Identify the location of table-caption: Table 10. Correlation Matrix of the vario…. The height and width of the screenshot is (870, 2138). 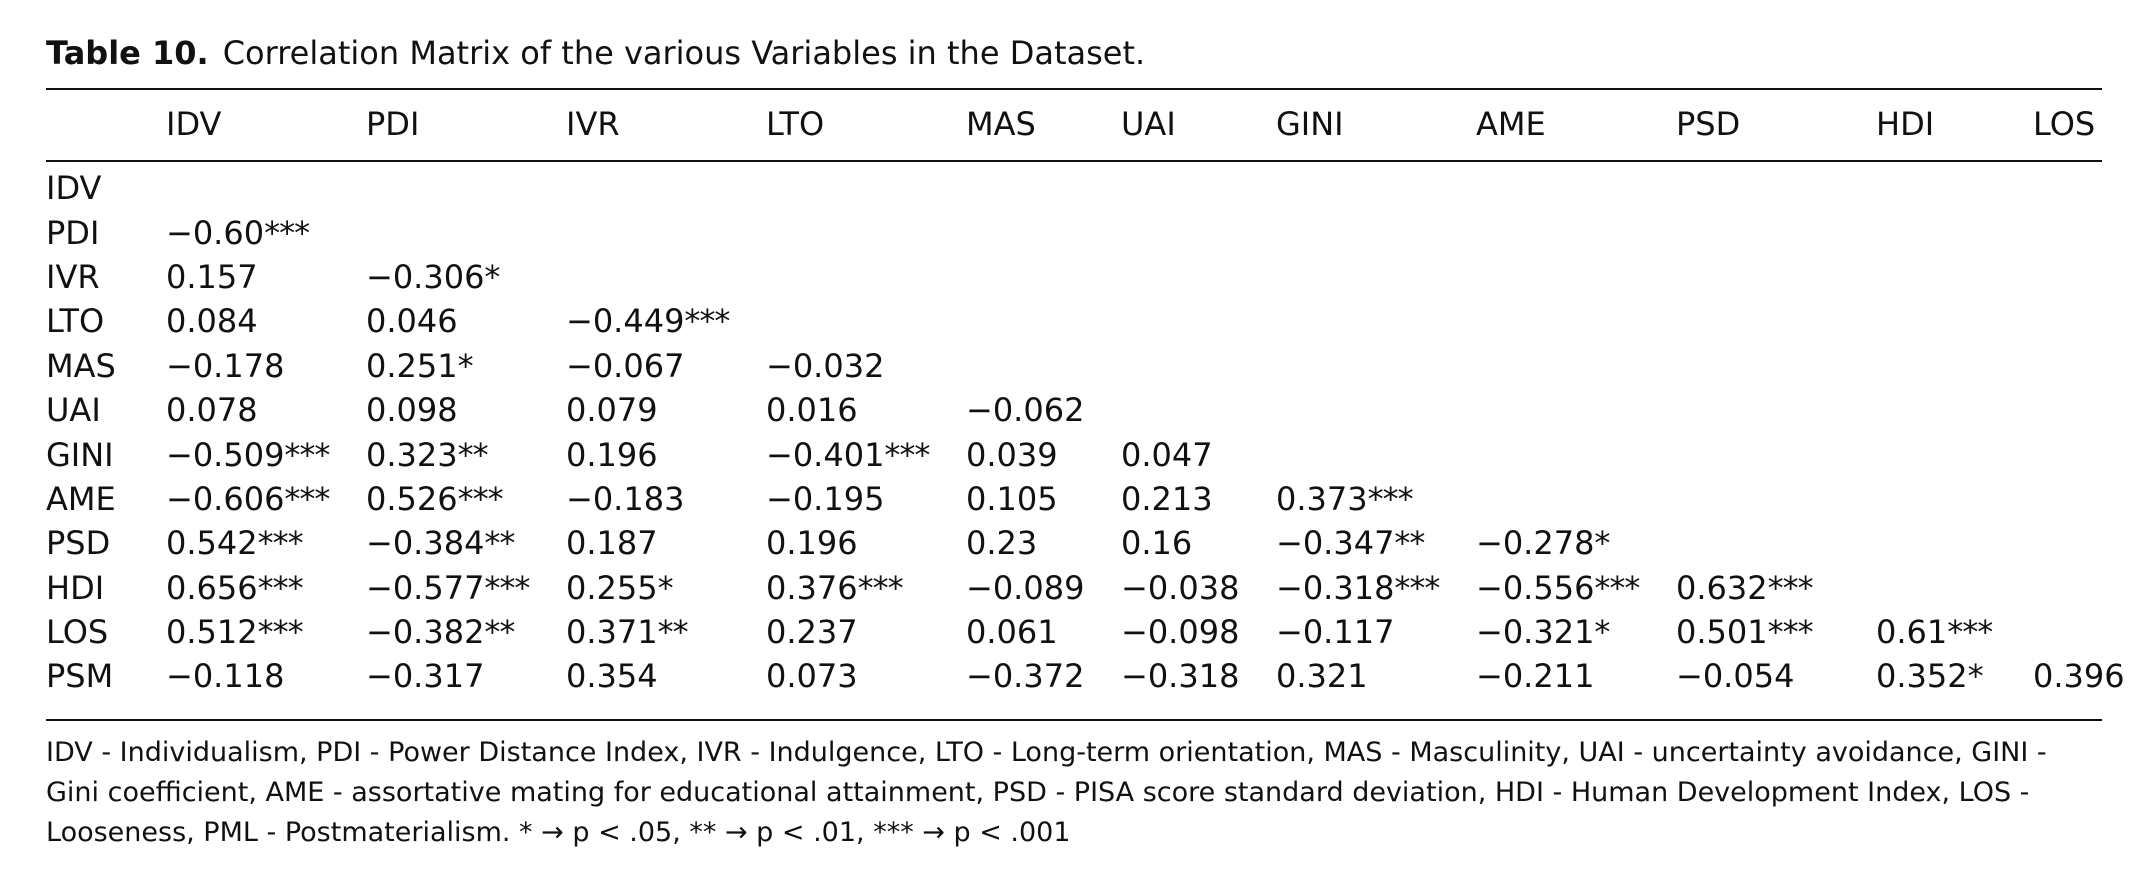
(595, 53).